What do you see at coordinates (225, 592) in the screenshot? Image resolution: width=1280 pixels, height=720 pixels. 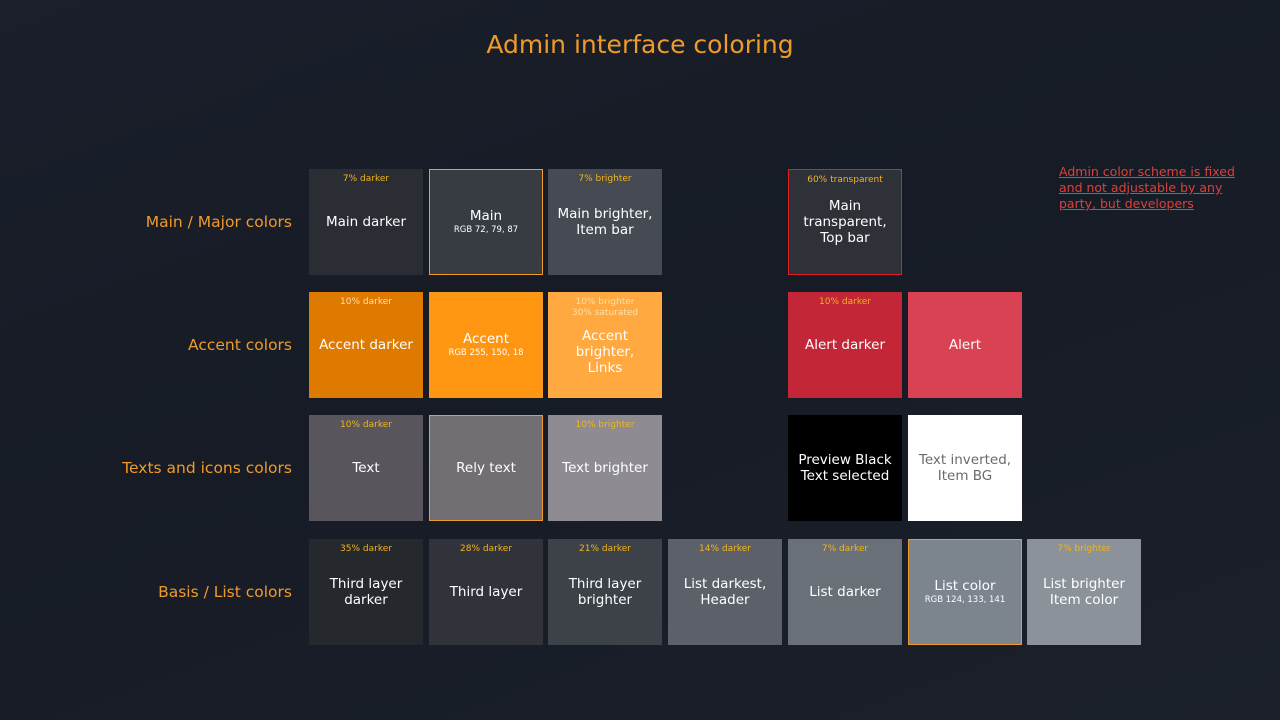 I see `row-label-basis: Basis / List colors` at bounding box center [225, 592].